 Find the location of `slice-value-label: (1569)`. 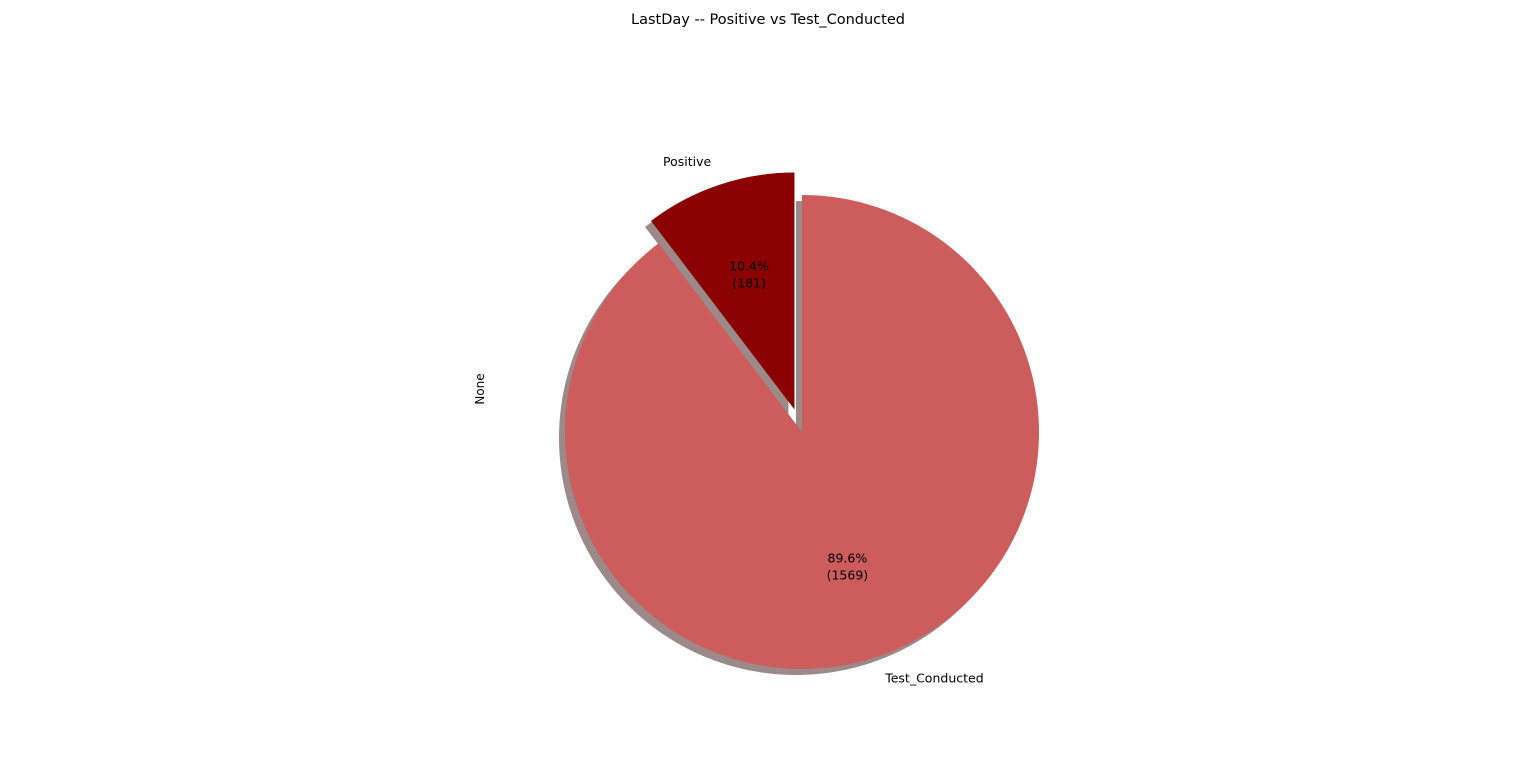

slice-value-label: (1569) is located at coordinates (848, 574).